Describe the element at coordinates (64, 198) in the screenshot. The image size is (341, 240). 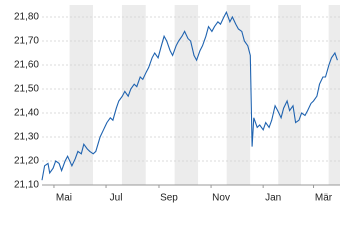
I see `x-tick-label: Mai` at that location.